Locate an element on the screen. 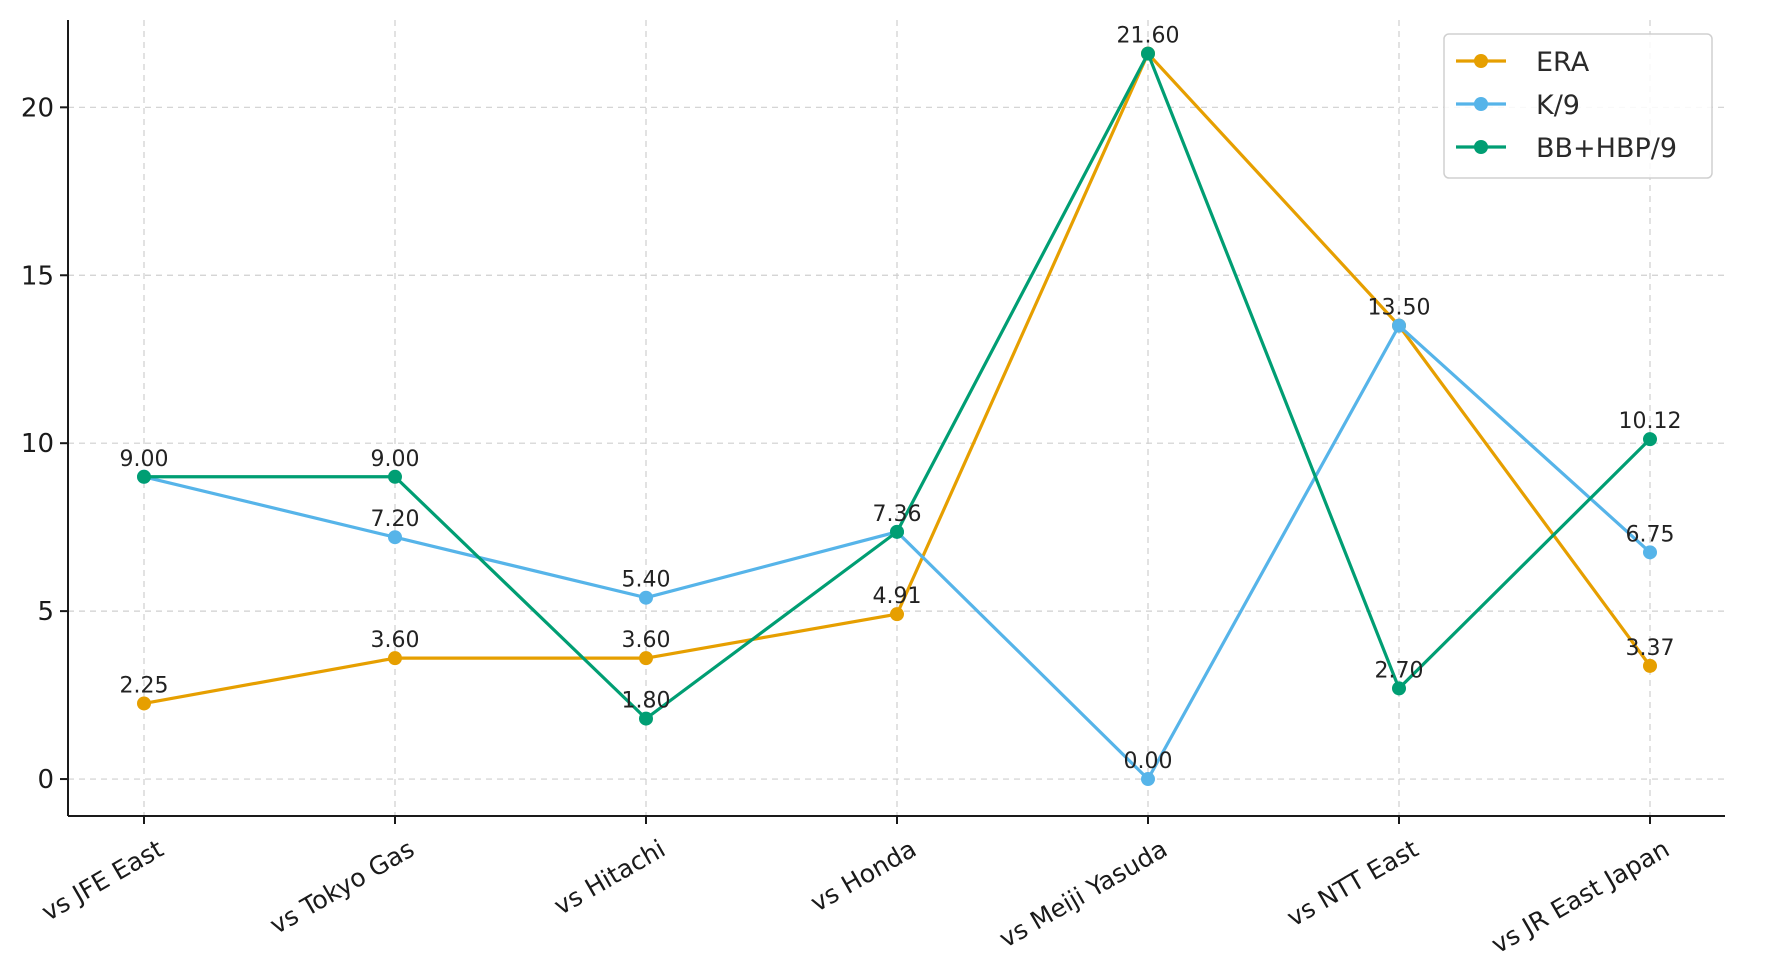  legend-label: BB+HBP/9 is located at coordinates (1606, 148).